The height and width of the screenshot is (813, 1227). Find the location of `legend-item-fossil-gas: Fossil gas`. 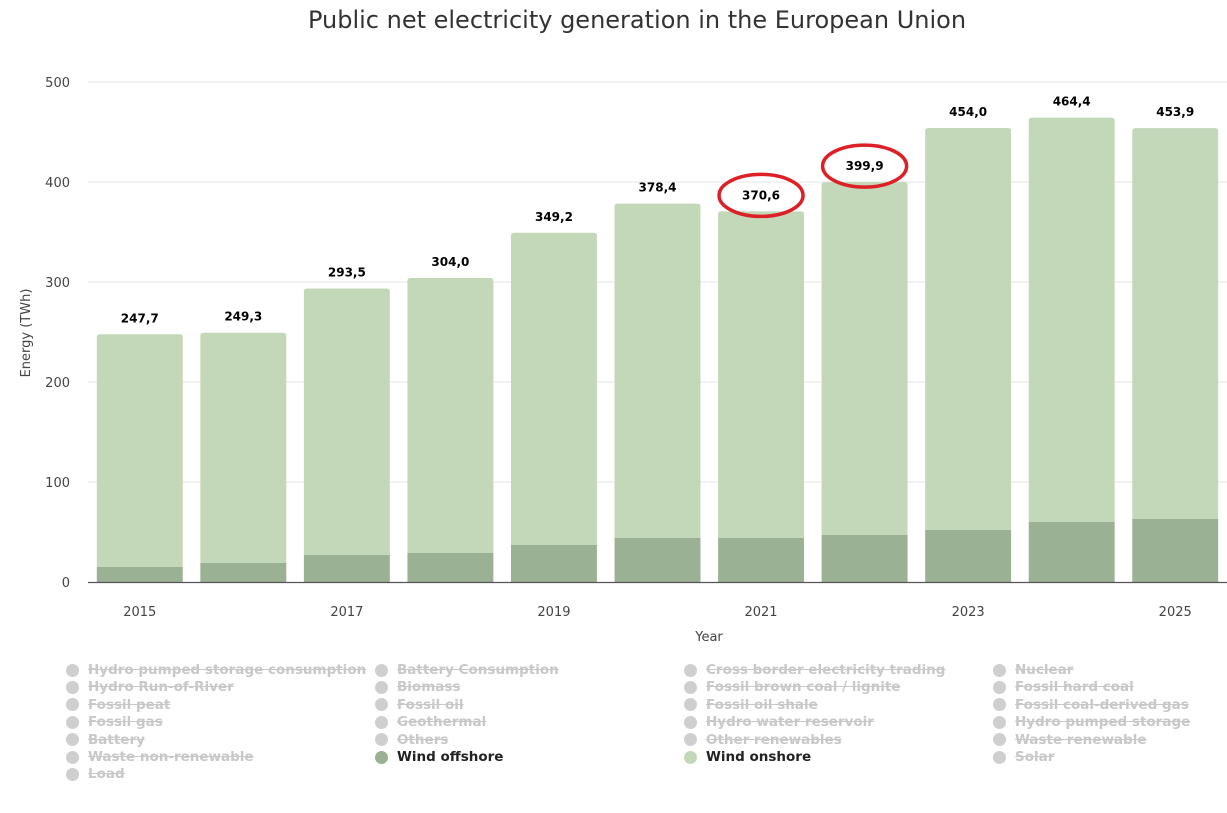

legend-item-fossil-gas: Fossil gas is located at coordinates (114, 722).